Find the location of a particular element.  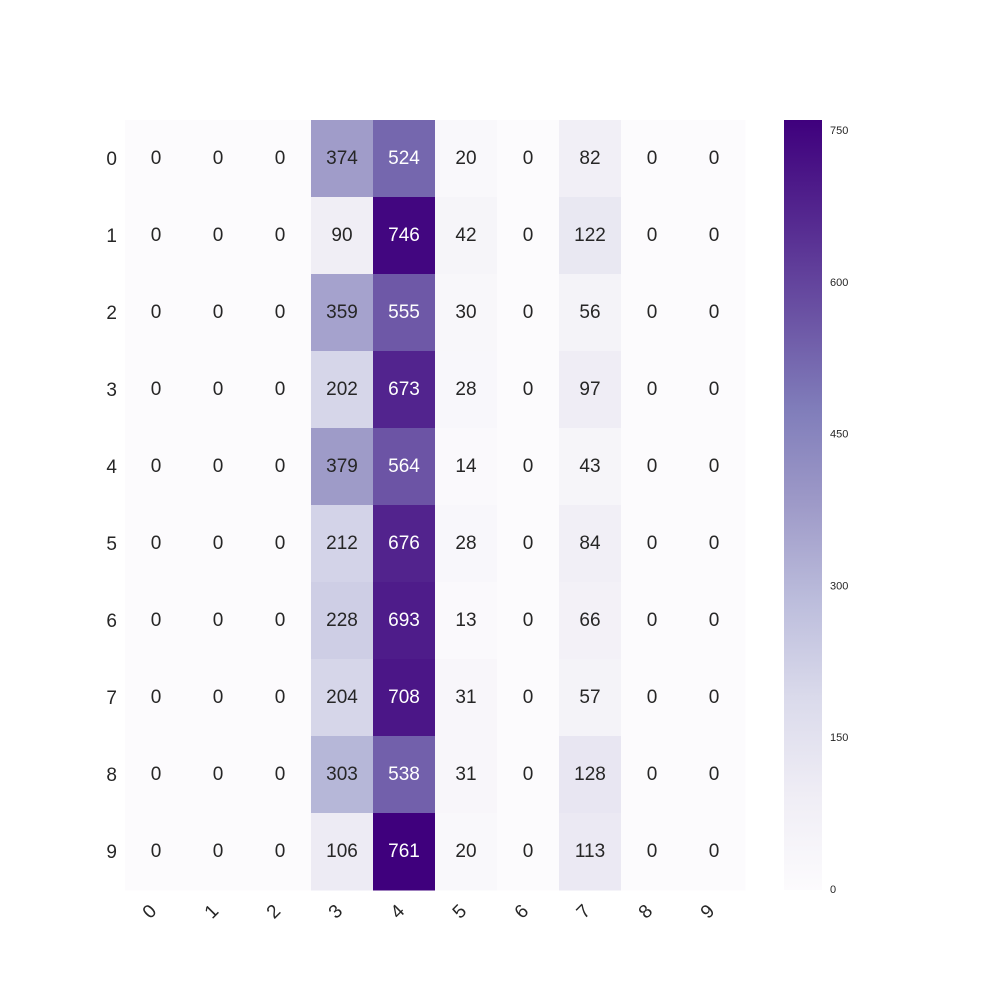

heatmap-cell-label-r6-c8: 0 is located at coordinates (652, 620).